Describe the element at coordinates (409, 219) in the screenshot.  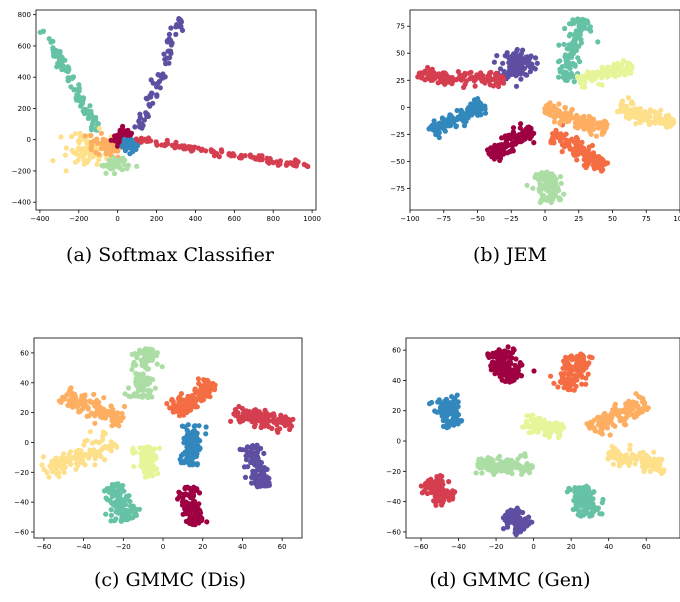
I see `x-tick-label: −100` at that location.